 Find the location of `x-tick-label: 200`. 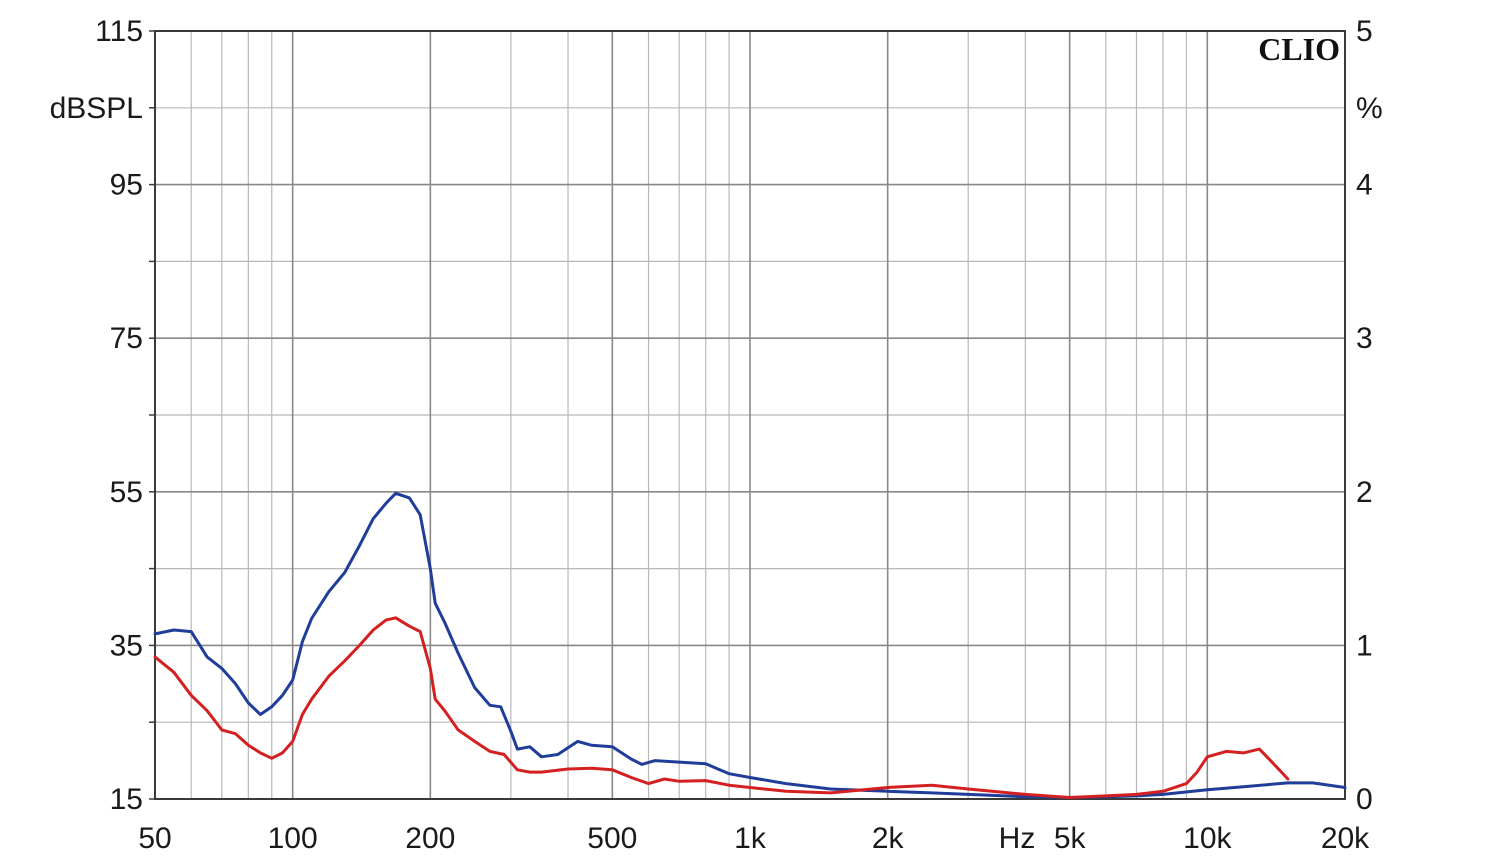

x-tick-label: 200 is located at coordinates (430, 838).